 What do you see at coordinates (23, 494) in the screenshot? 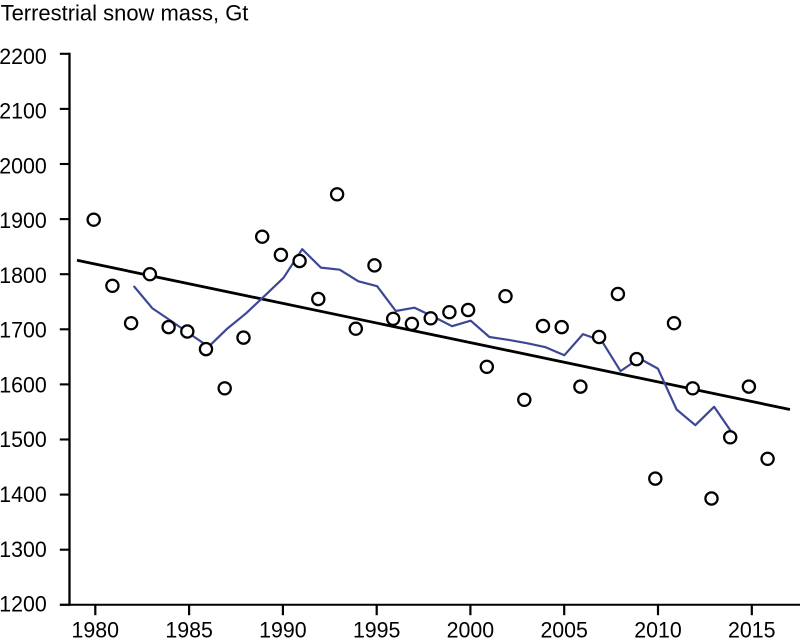
I see `svg-text: 1400` at bounding box center [23, 494].